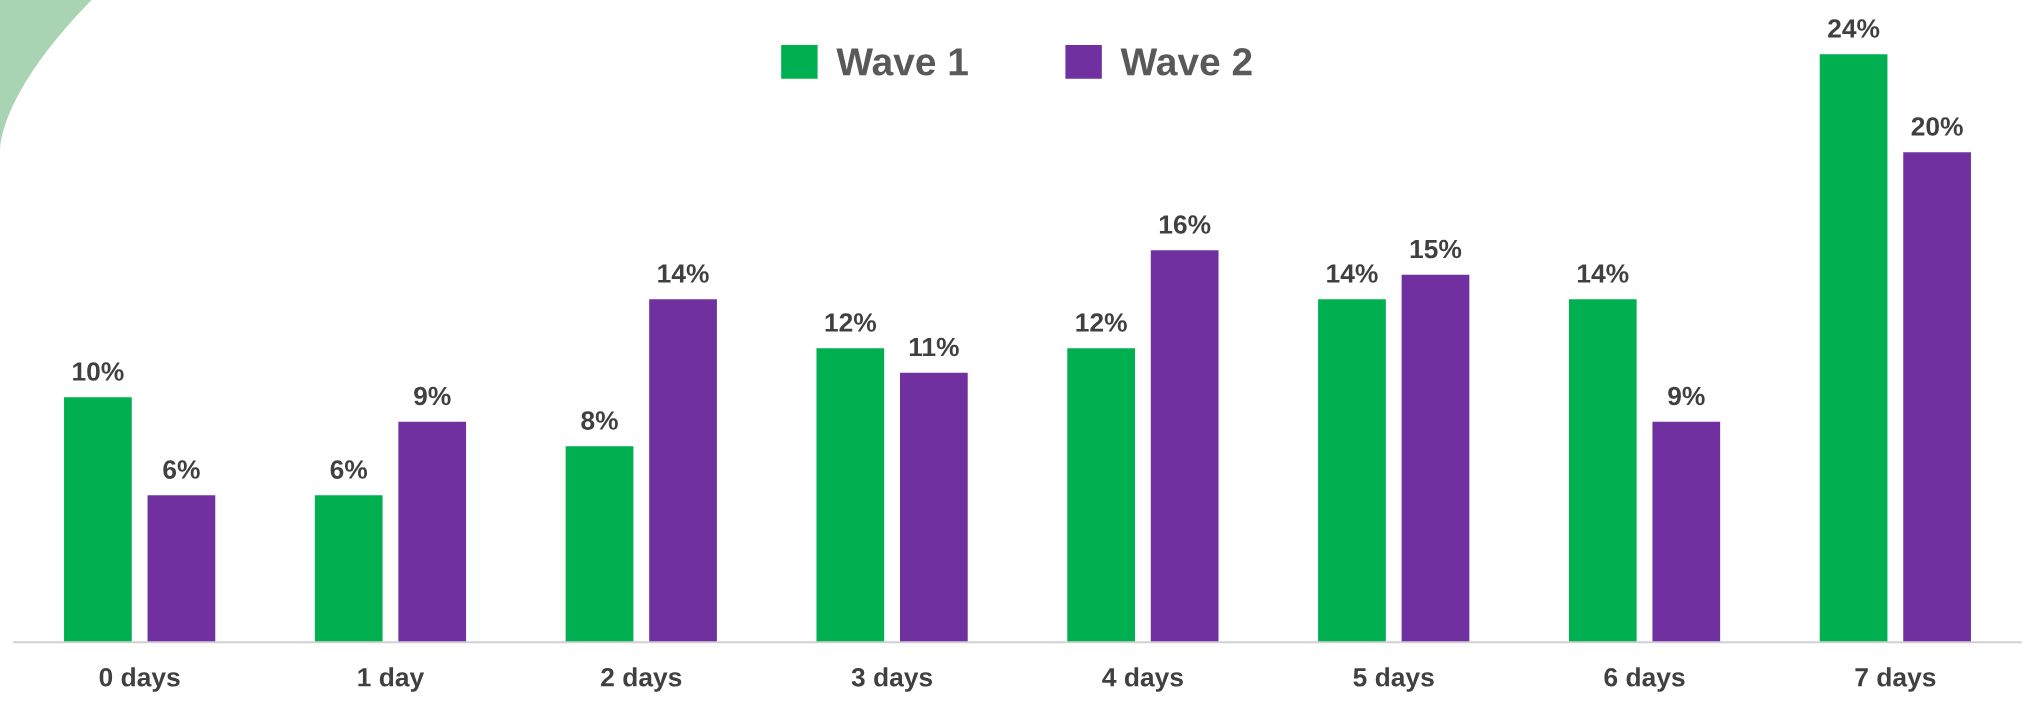  Describe the element at coordinates (892, 679) in the screenshot. I see `x-tick-label: 3 days` at that location.